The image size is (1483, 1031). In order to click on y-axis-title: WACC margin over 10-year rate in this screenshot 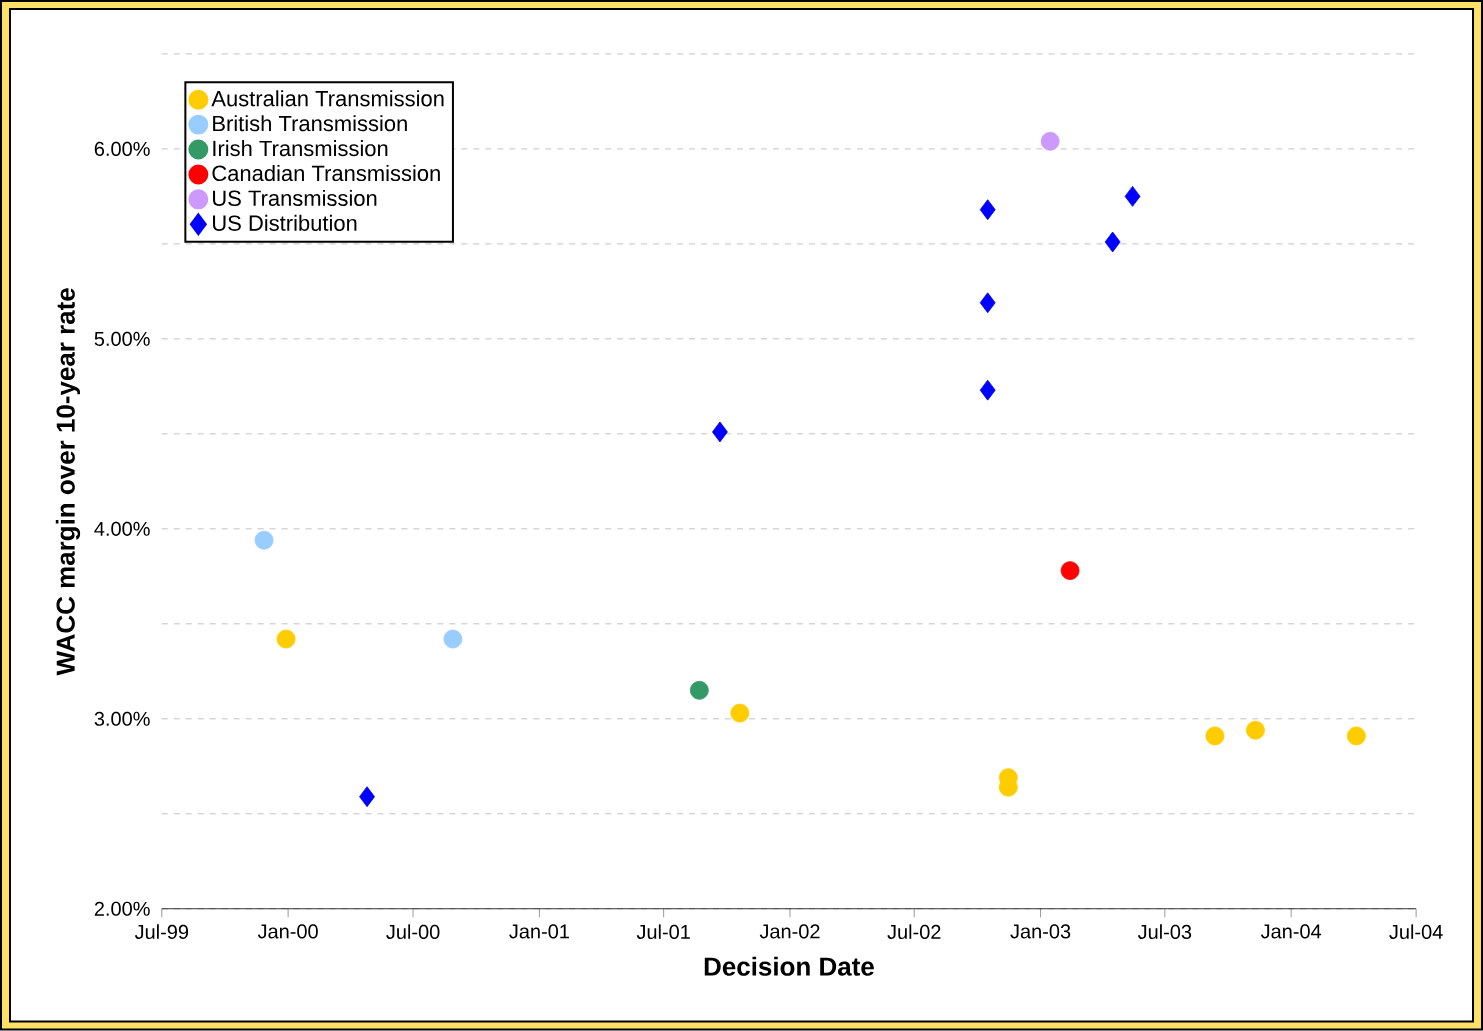, I will do `click(68, 482)`.